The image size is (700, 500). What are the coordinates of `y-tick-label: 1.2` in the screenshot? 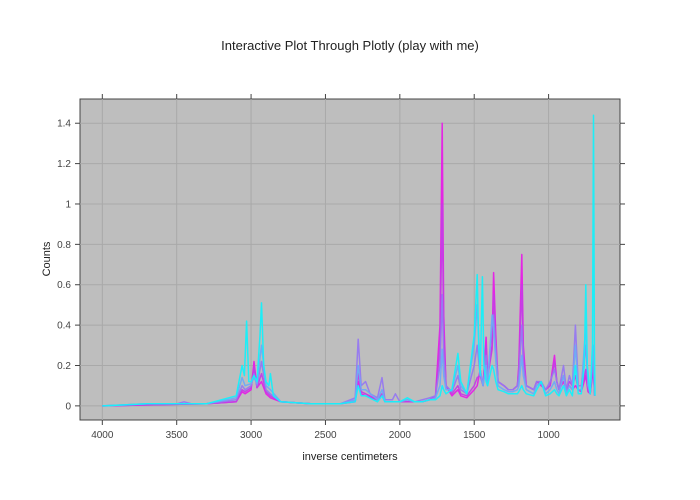 It's located at (64, 164).